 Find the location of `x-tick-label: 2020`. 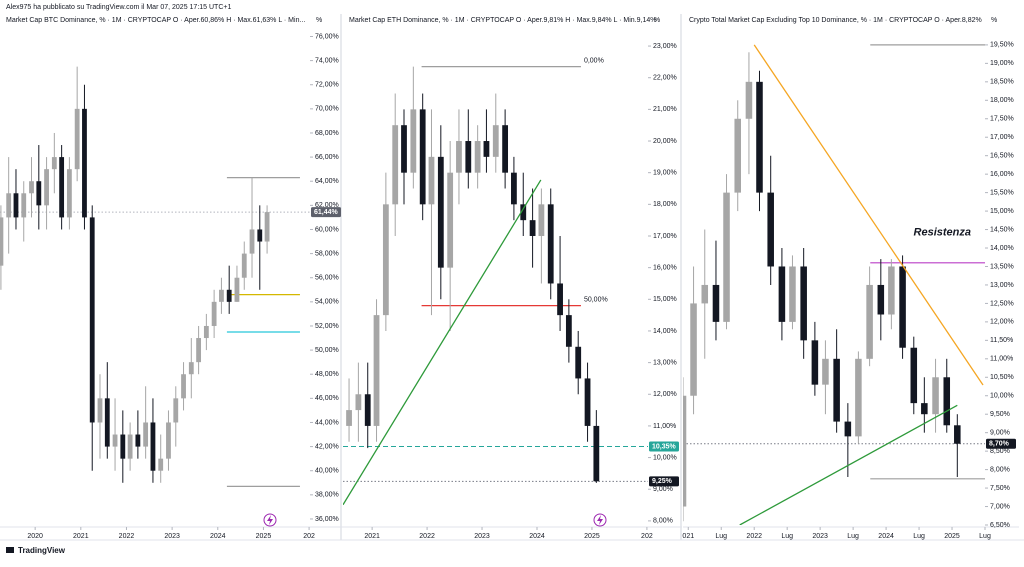

x-tick-label: 2020 is located at coordinates (35, 536).